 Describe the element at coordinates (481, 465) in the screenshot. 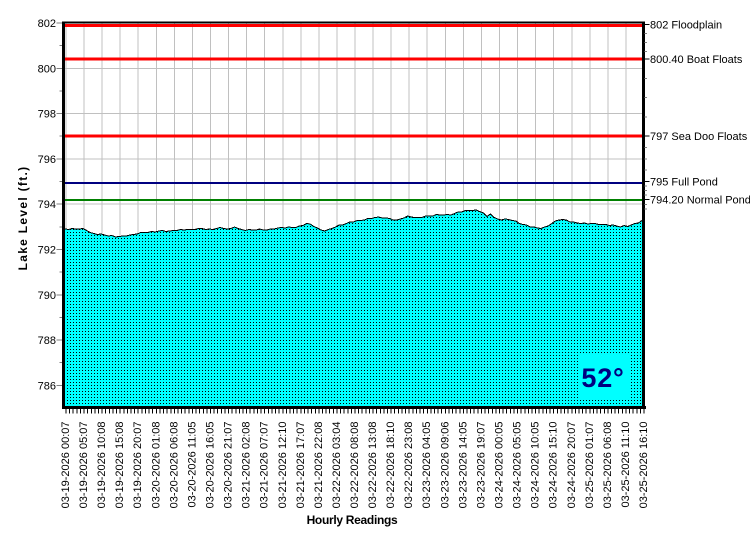

I see `svg-text: 03-23-2026 19:07` at that location.